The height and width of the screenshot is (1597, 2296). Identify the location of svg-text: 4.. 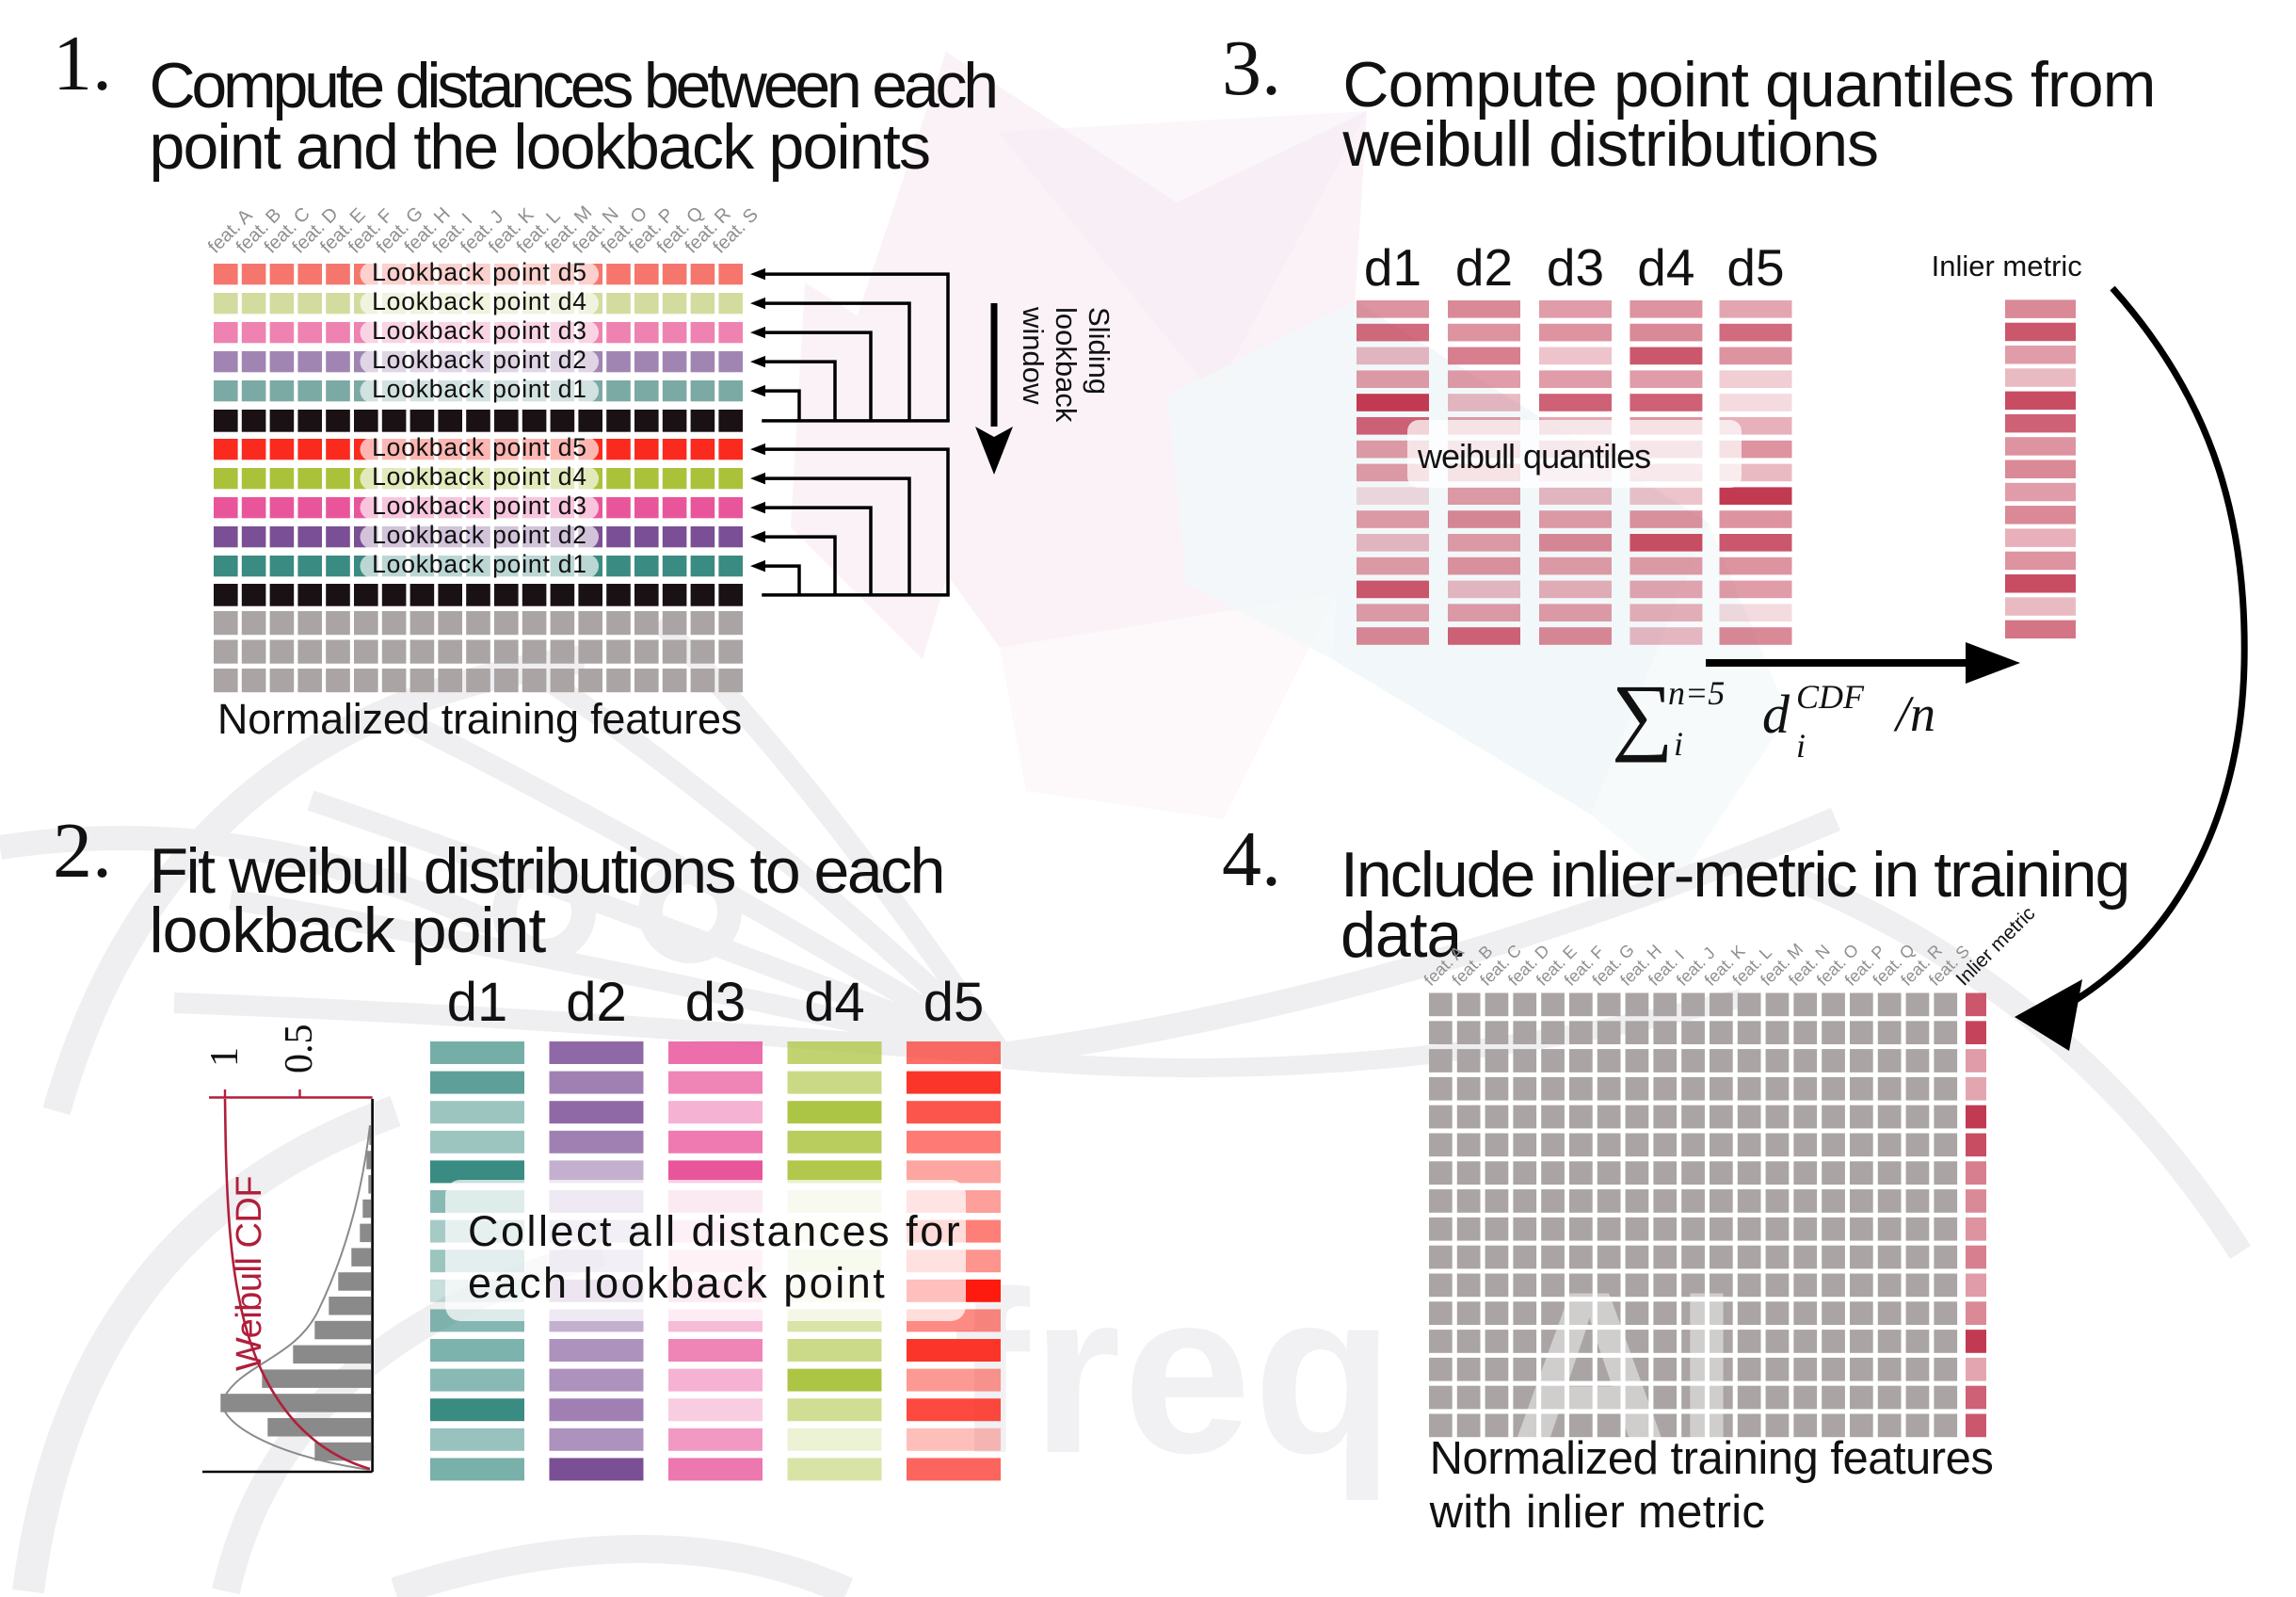
(1251, 859).